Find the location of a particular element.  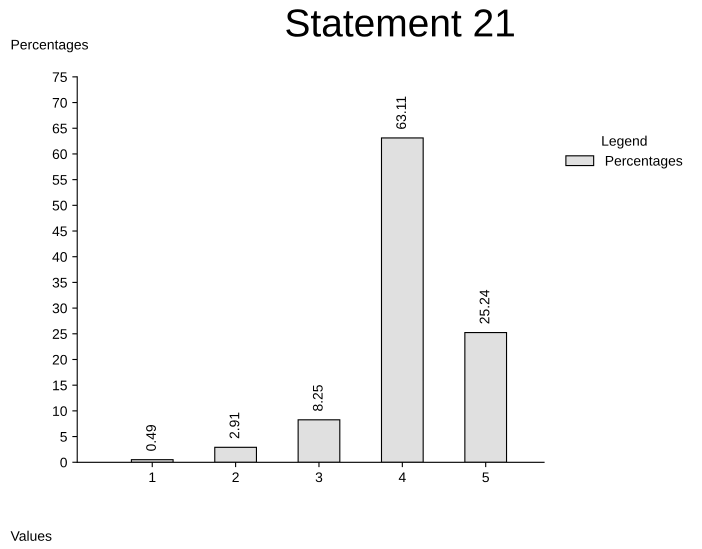

y-tick-label: 0 is located at coordinates (63, 463).